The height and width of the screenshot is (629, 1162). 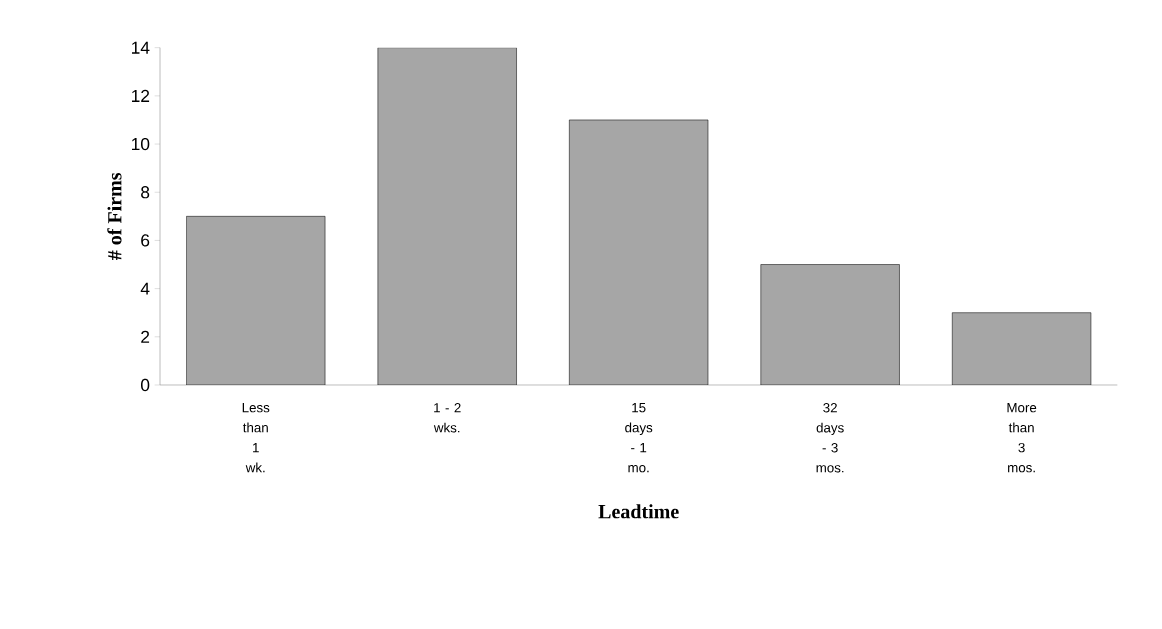 What do you see at coordinates (141, 144) in the screenshot?
I see `y-tick-label: 10` at bounding box center [141, 144].